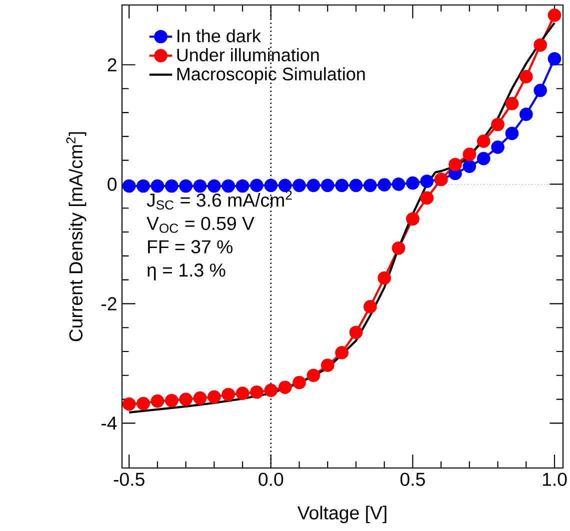  What do you see at coordinates (200, 224) in the screenshot?
I see `annotation: V$_{OC}$ = 0.59 V` at bounding box center [200, 224].